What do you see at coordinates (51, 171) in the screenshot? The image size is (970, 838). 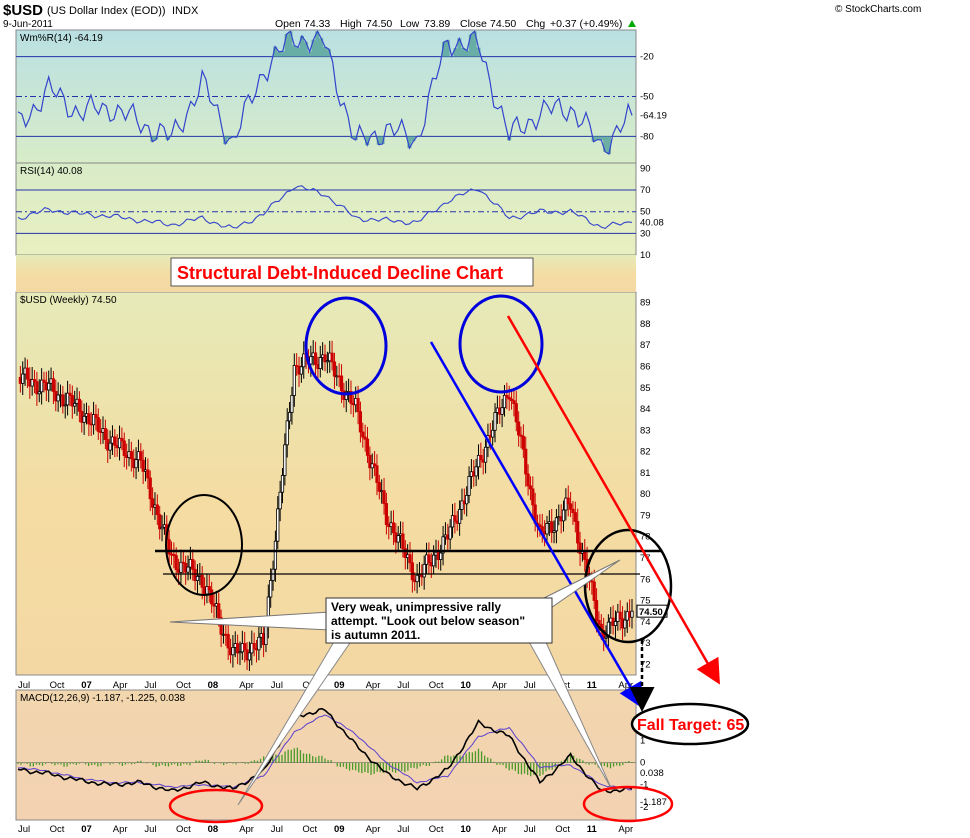 I see `rsi-name-label: RSI(14) 40.08` at bounding box center [51, 171].